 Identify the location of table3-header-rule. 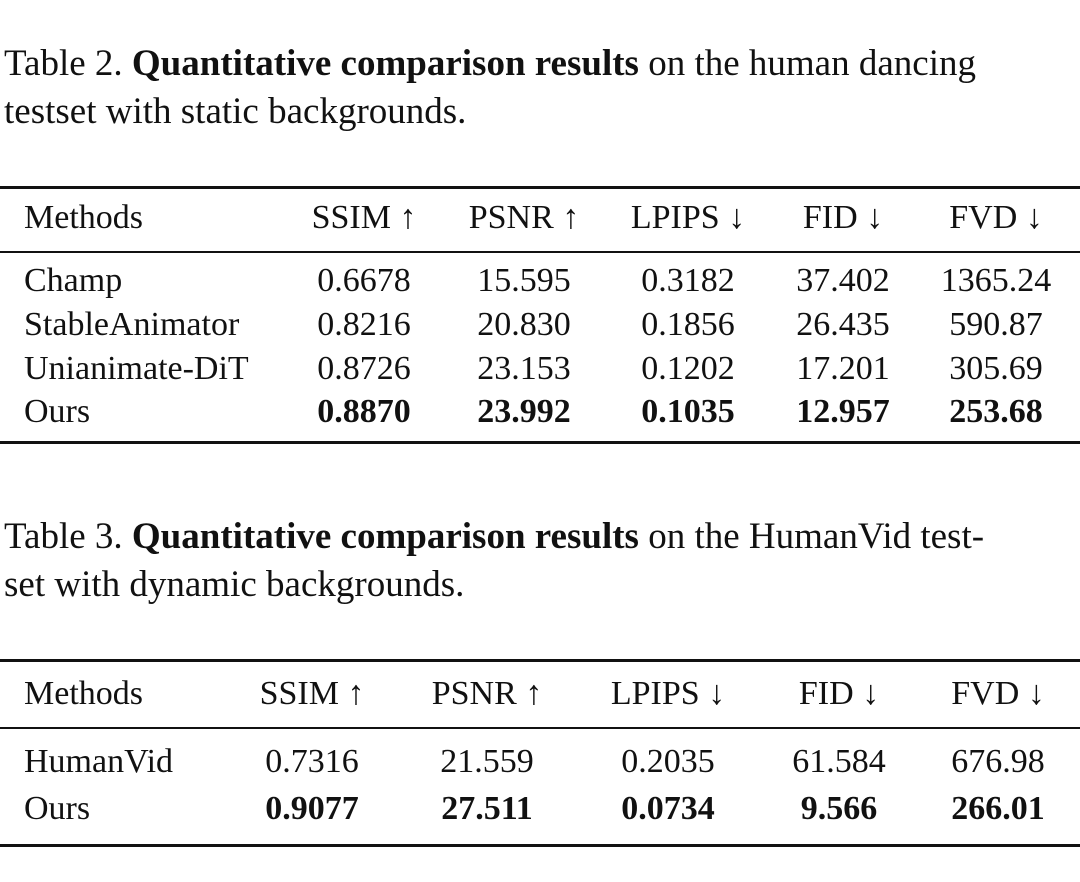
(540, 728).